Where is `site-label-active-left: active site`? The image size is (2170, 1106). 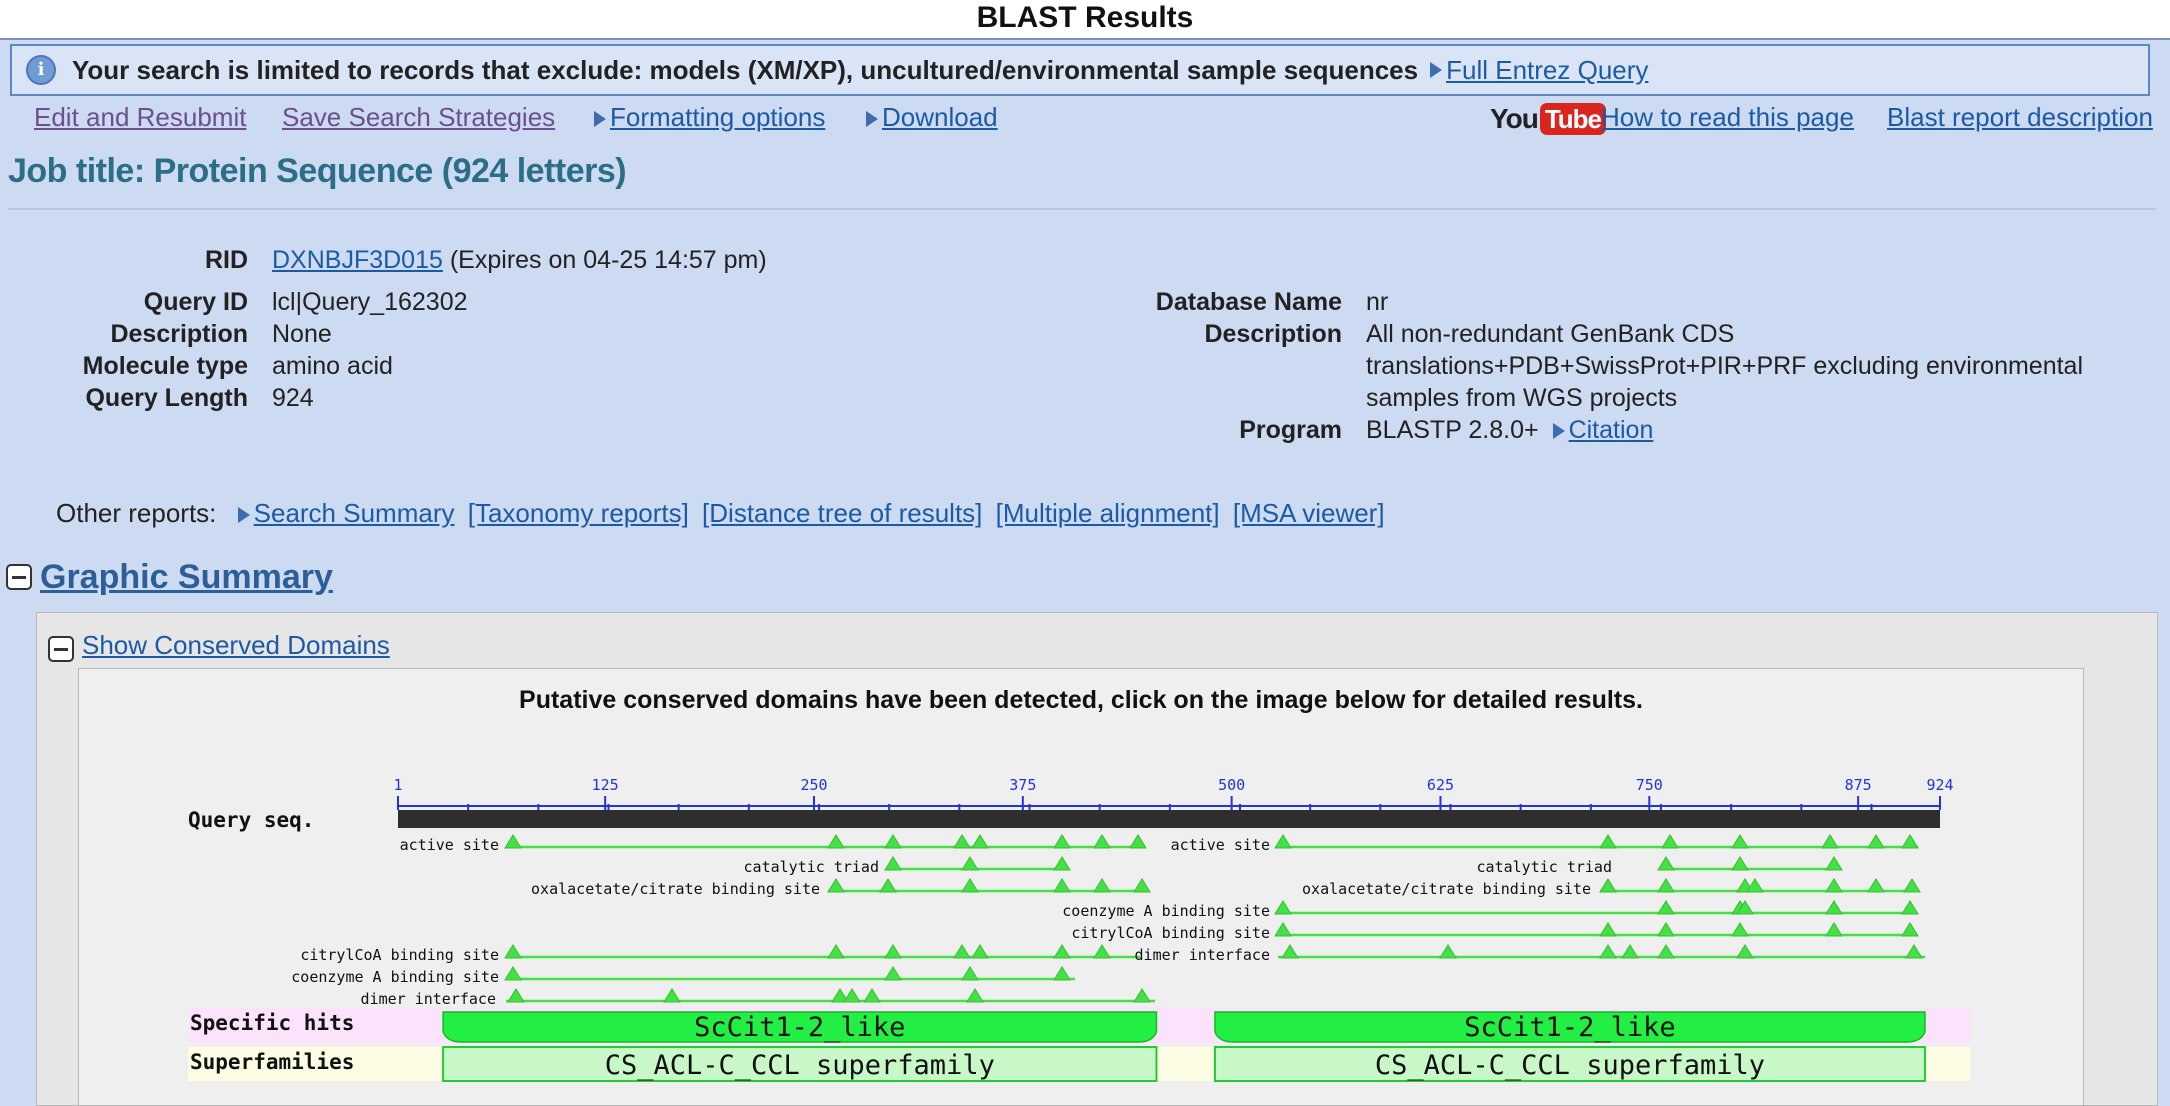 site-label-active-left: active site is located at coordinates (449, 845).